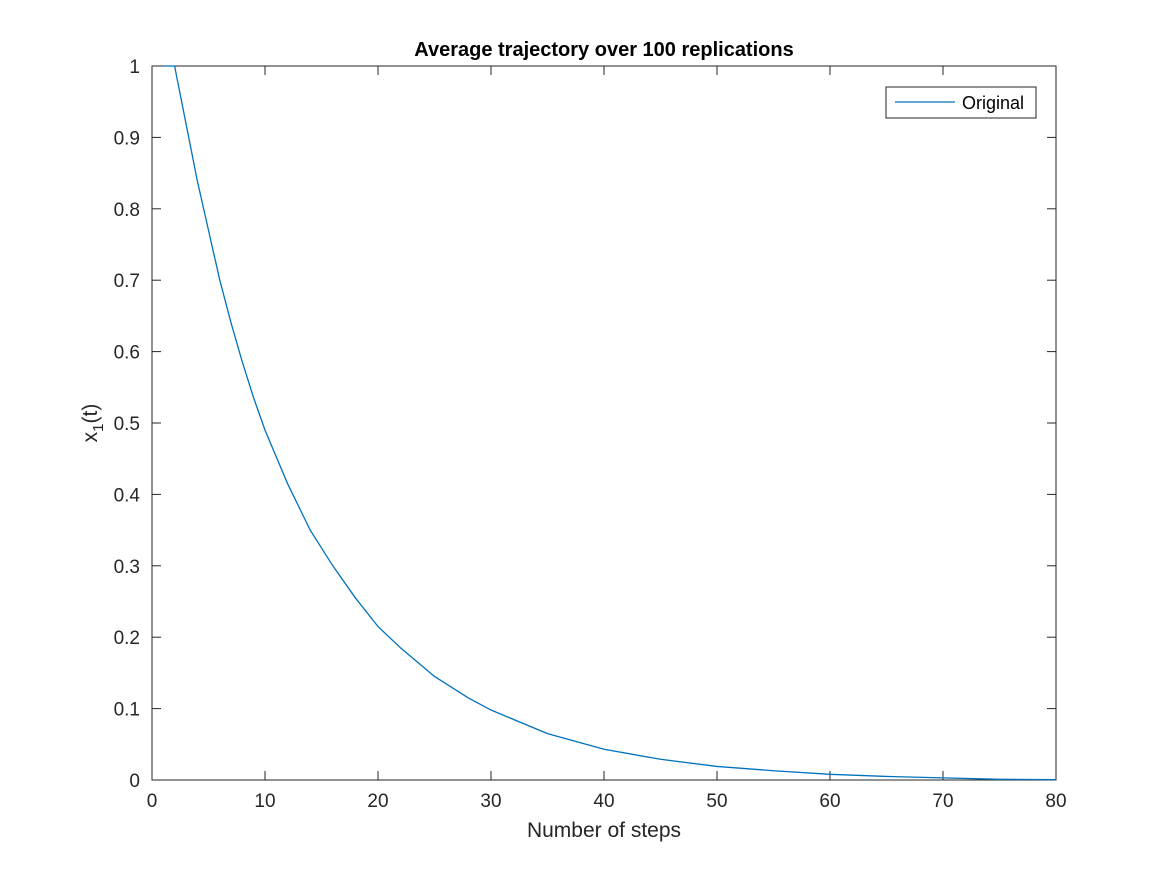 This screenshot has width=1167, height=875. I want to click on legend-label-original: Original, so click(993, 103).